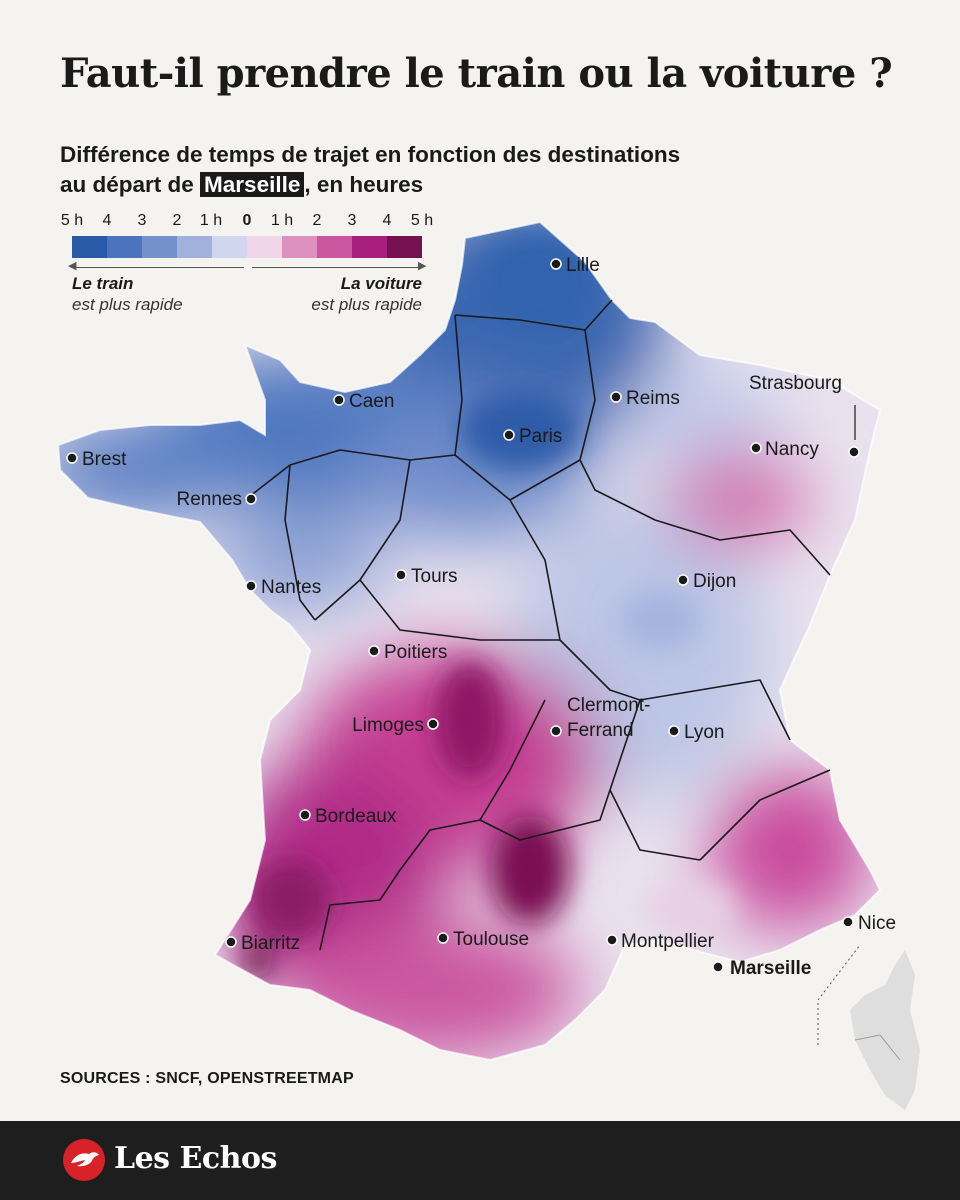 This screenshot has height=1200, width=960. Describe the element at coordinates (770, 968) in the screenshot. I see `city-label-marseille: Marseille` at that location.